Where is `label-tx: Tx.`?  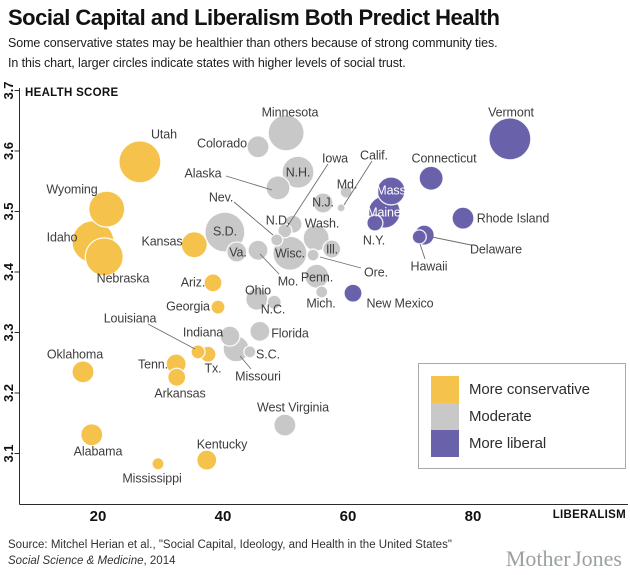
label-tx: Tx. is located at coordinates (212, 368).